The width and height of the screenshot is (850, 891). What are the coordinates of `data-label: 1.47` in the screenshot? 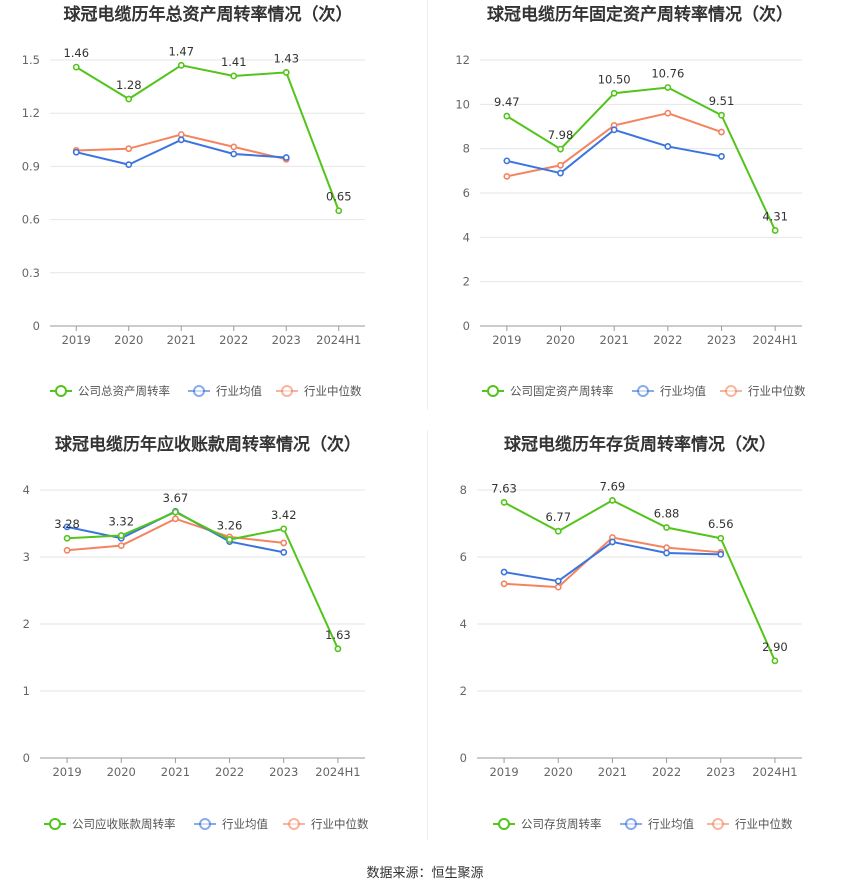 It's located at (181, 51).